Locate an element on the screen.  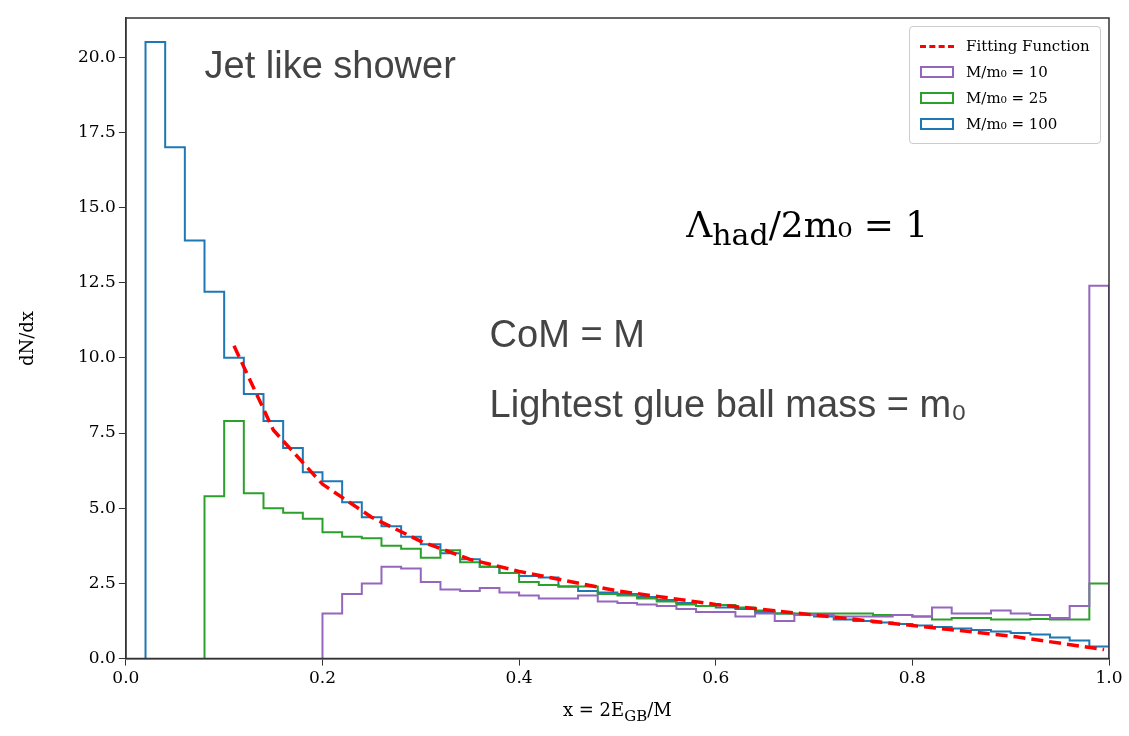
y-tick-label: 0.0 is located at coordinates (102, 657).